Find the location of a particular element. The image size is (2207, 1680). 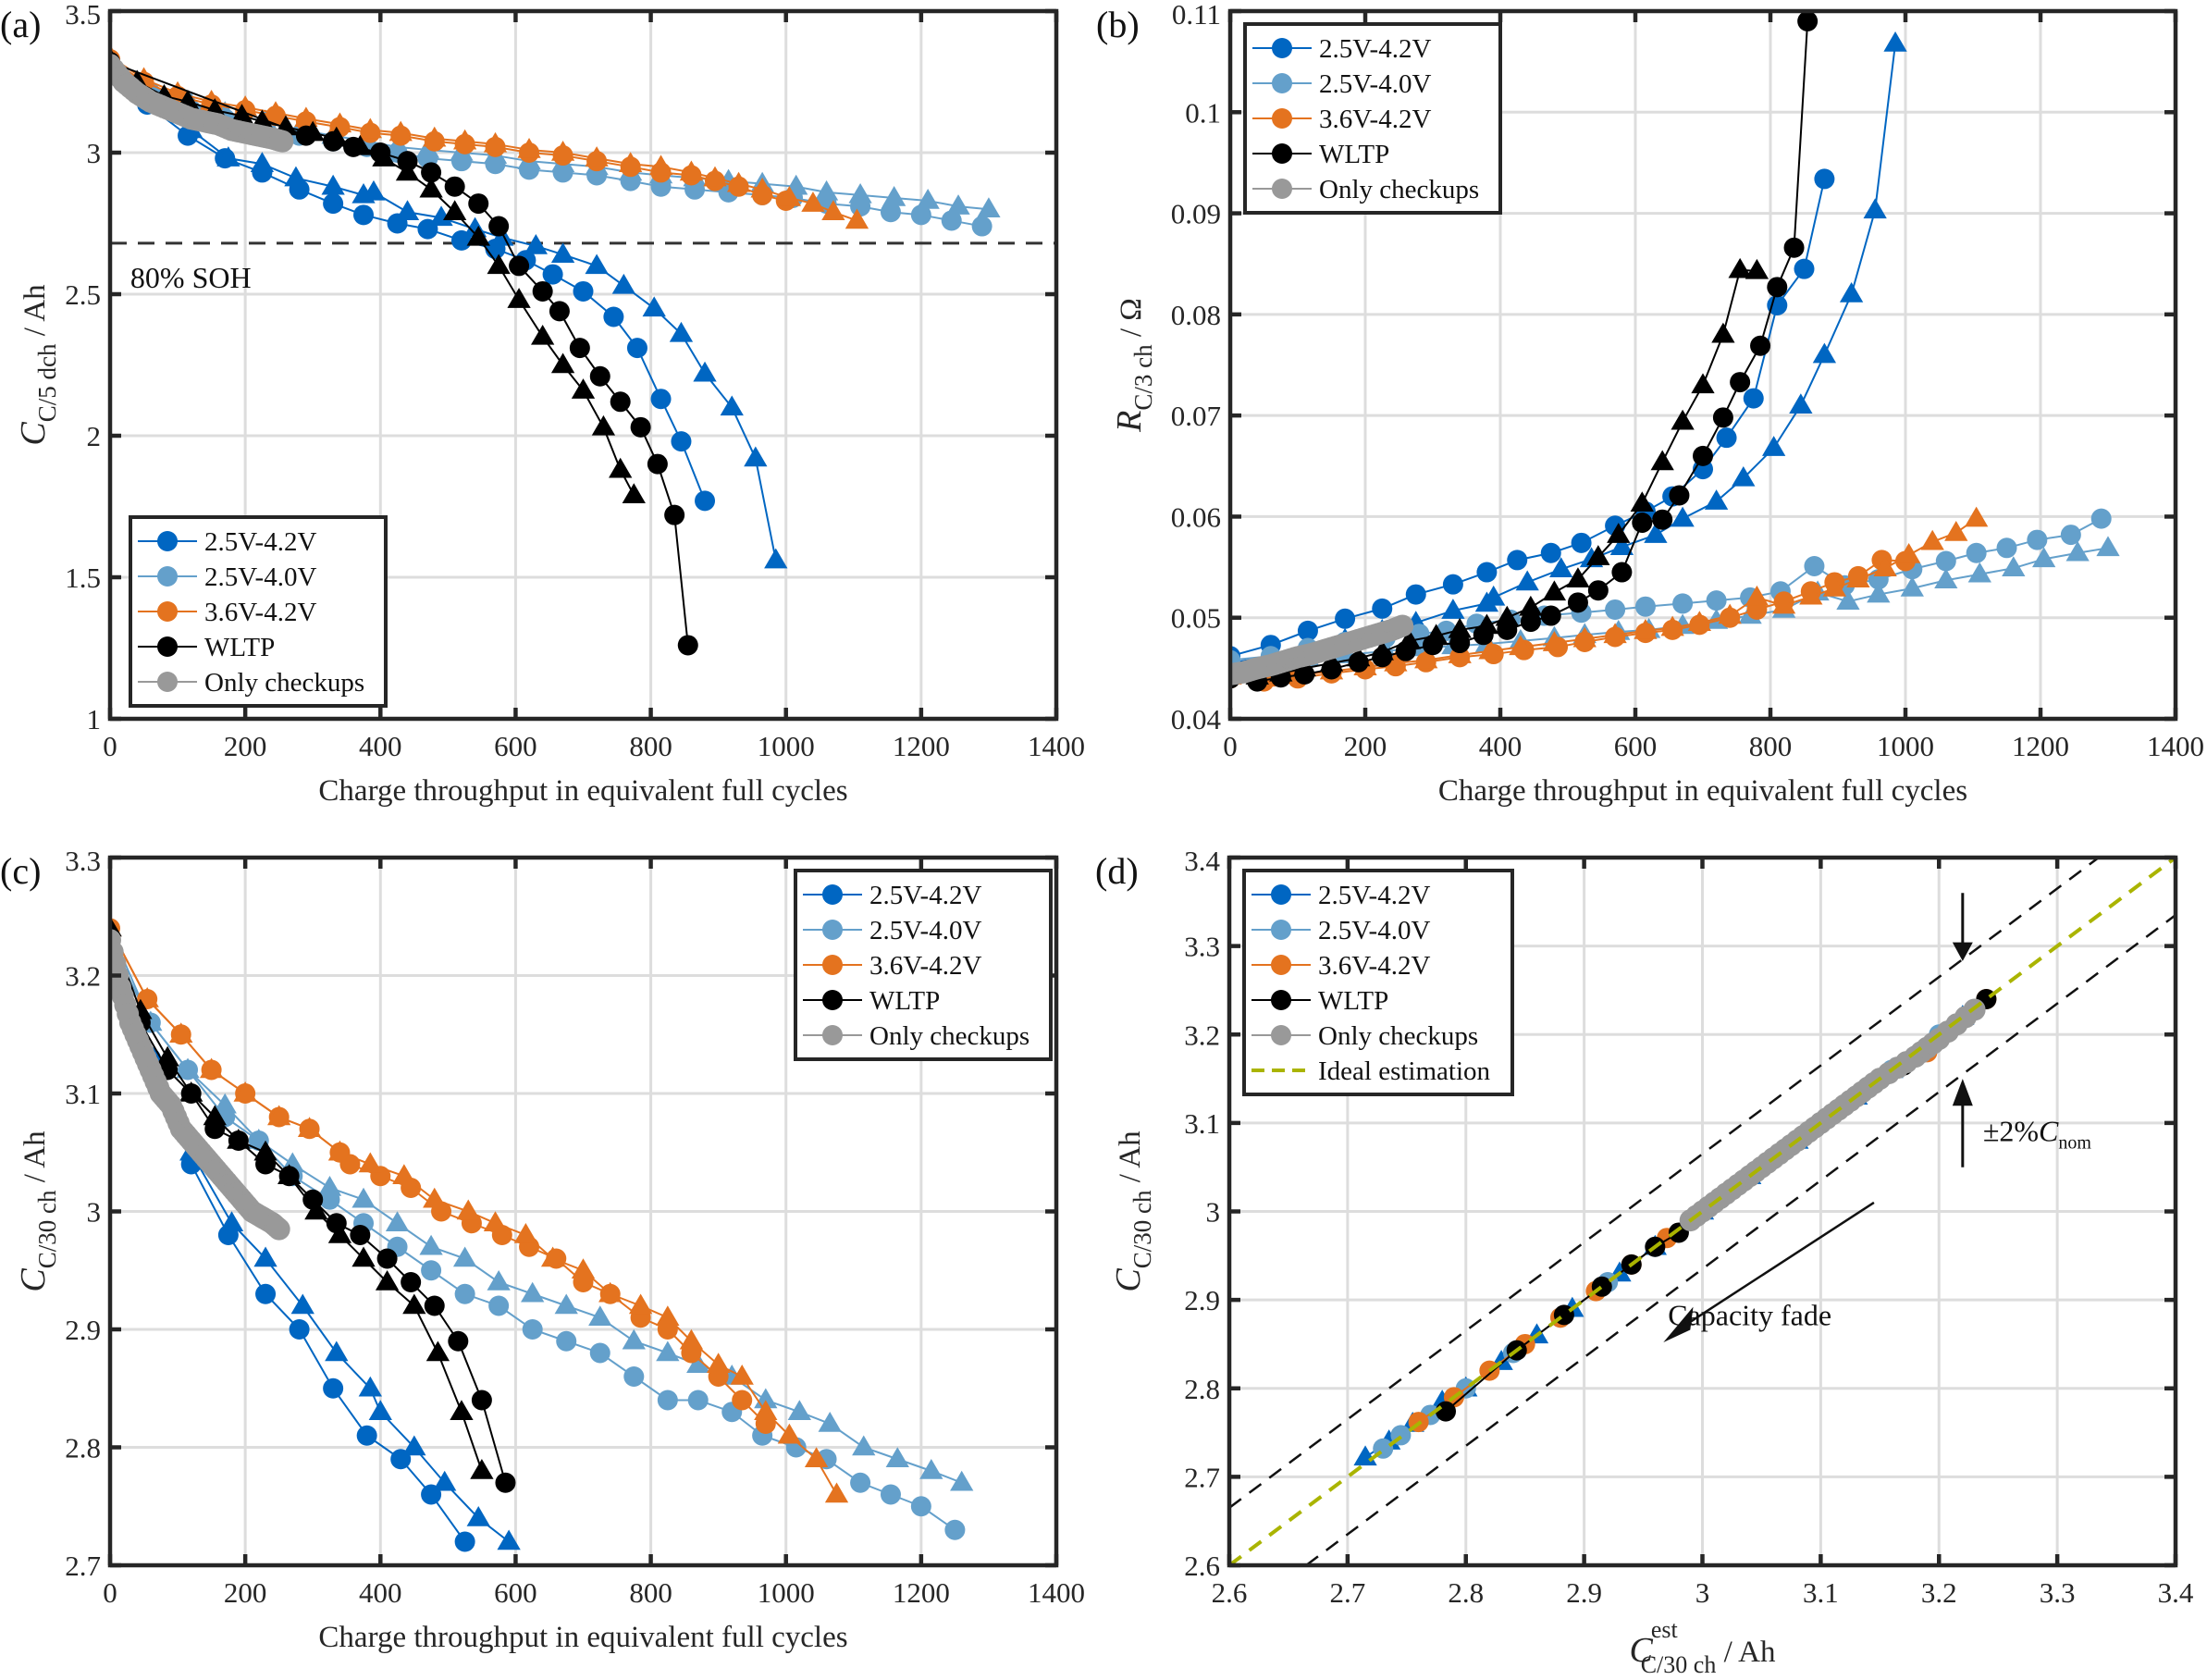

x-tick-label: 2.9 is located at coordinates (1584, 1592).